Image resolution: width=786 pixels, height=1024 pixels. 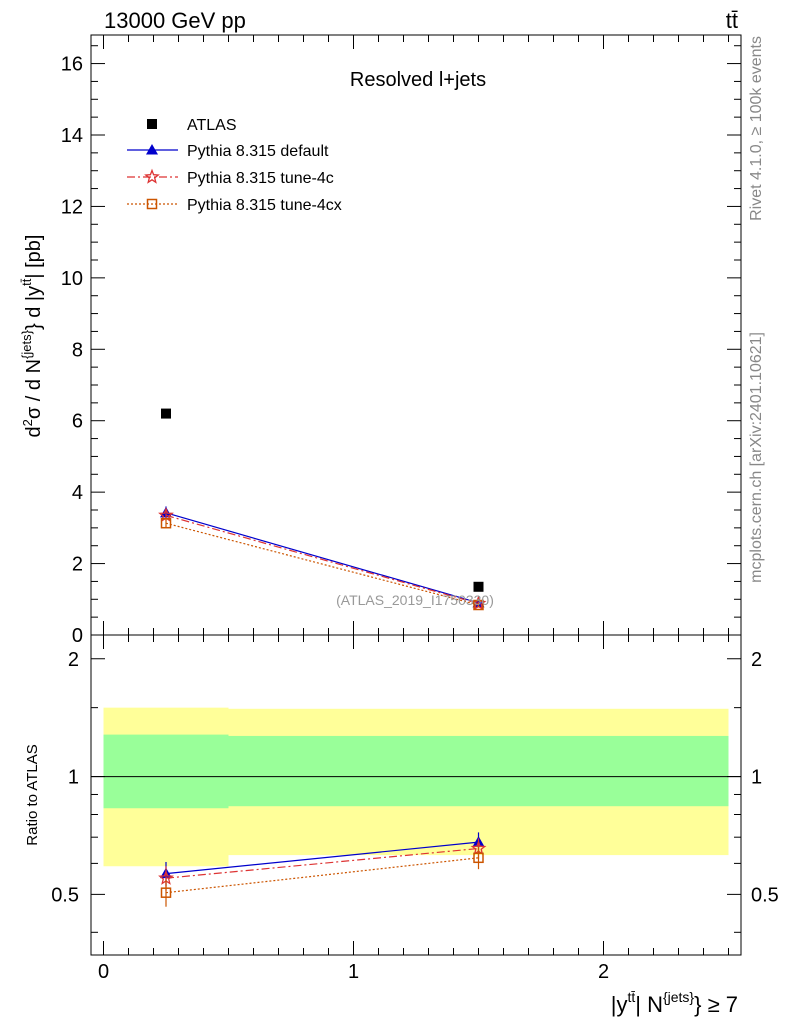 I want to click on y-tick-label: 14, so click(x=72, y=136).